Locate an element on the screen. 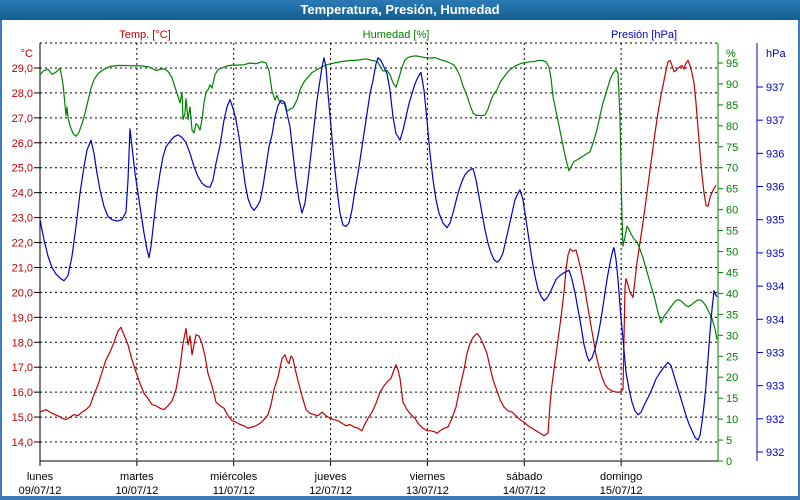  temp-axis-tick-label: 24,0 is located at coordinates (22, 194).